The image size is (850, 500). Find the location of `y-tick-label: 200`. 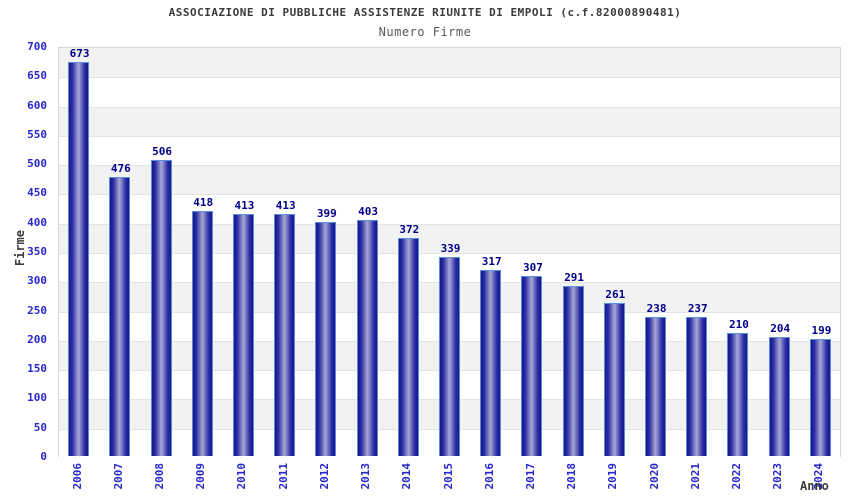

y-tick-label: 200 is located at coordinates (37, 339).